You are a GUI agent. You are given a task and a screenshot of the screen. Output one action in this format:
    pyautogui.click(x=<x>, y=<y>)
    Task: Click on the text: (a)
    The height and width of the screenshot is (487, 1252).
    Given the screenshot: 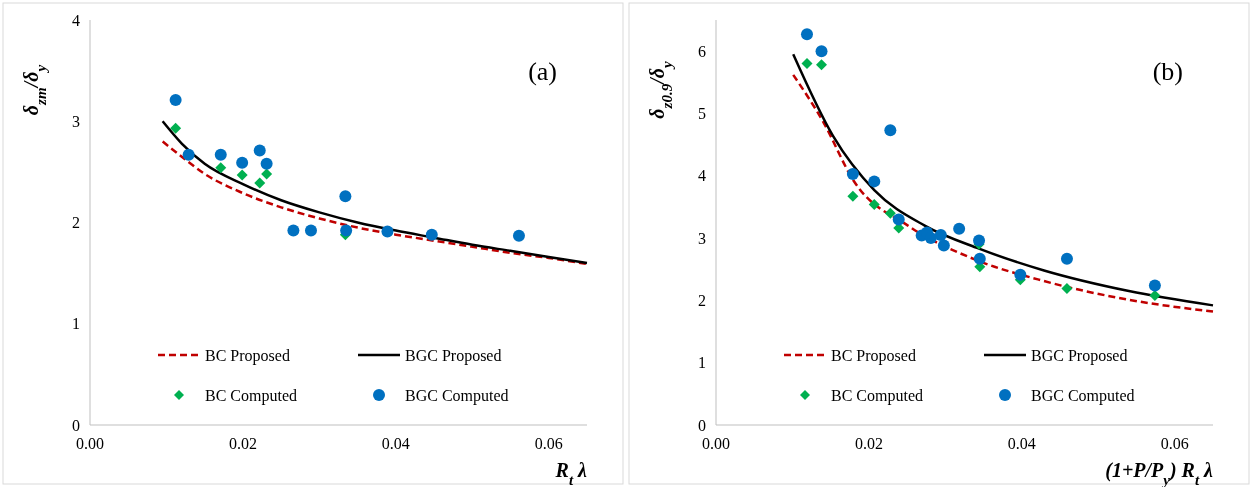 What is the action you would take?
    pyautogui.click(x=542, y=71)
    